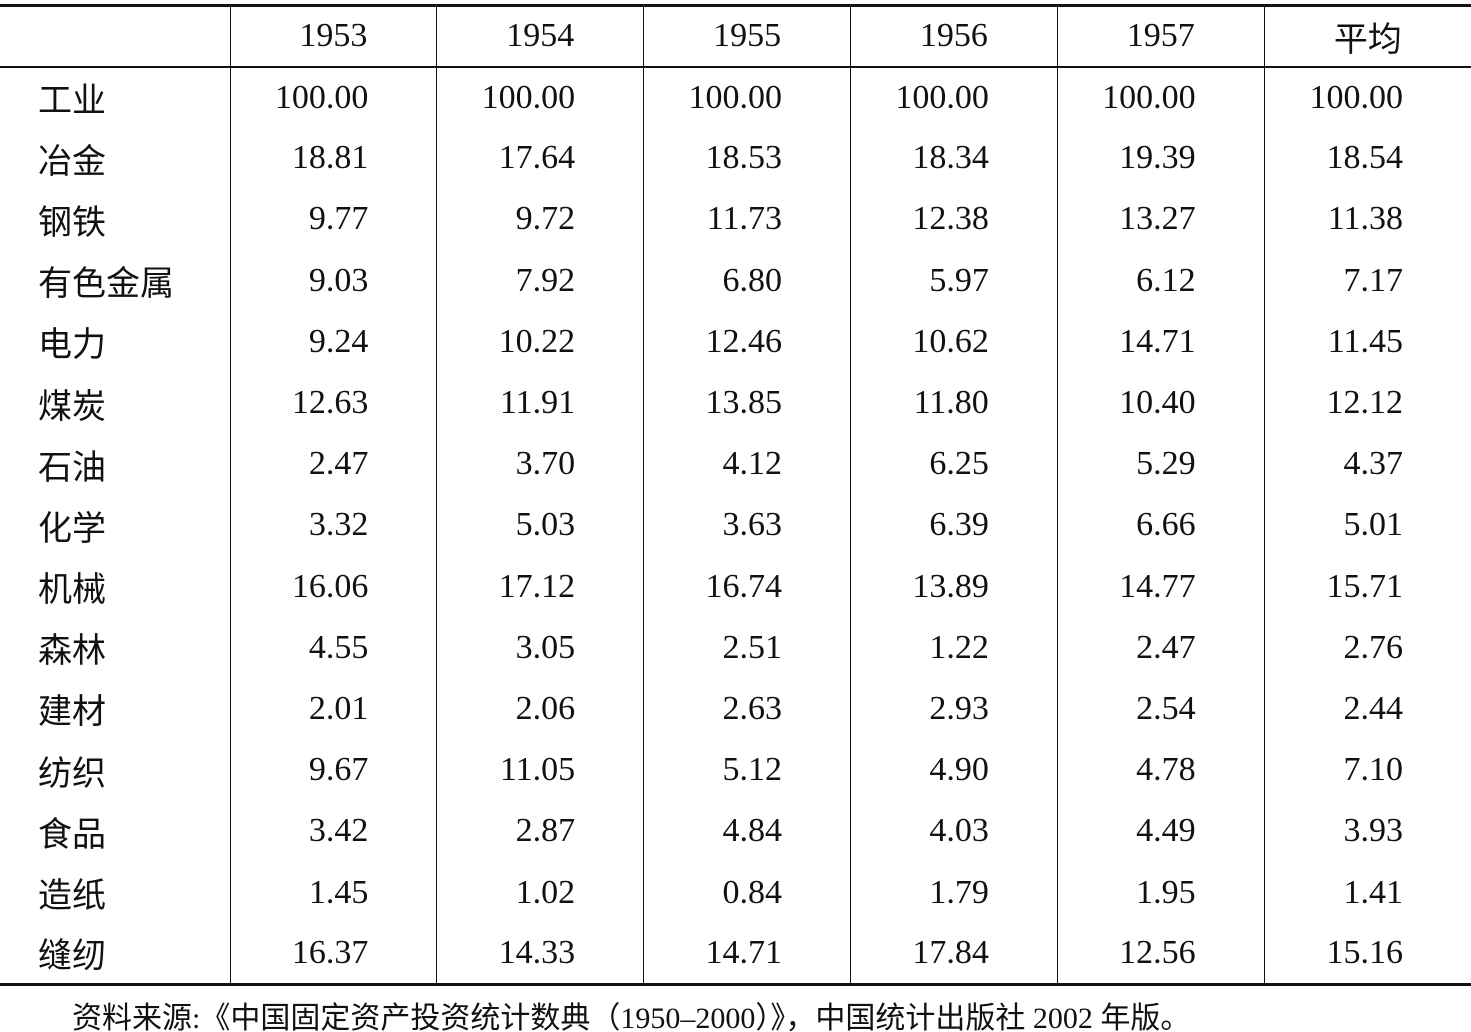 The height and width of the screenshot is (1032, 1471). Describe the element at coordinates (540, 648) in the screenshot. I see `cell: 3.05` at that location.